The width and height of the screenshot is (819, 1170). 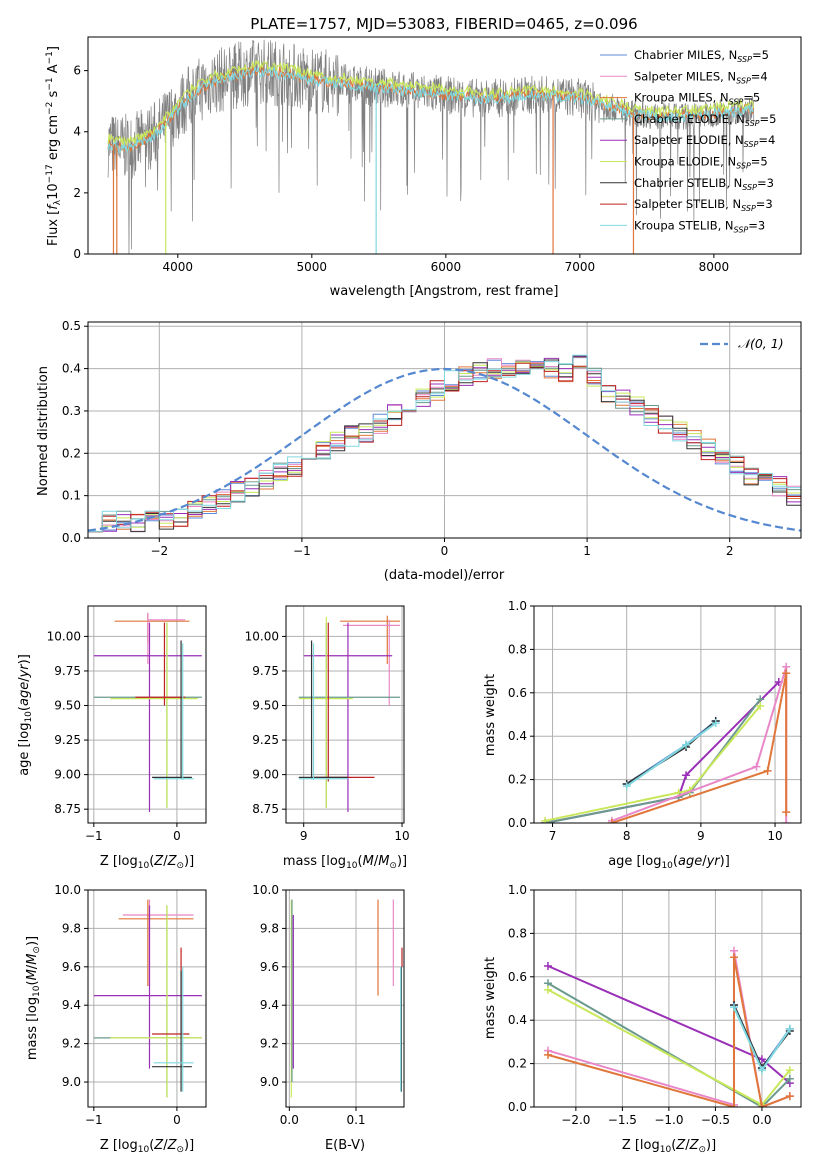 I want to click on y-tick-label: 2, so click(x=77, y=193).